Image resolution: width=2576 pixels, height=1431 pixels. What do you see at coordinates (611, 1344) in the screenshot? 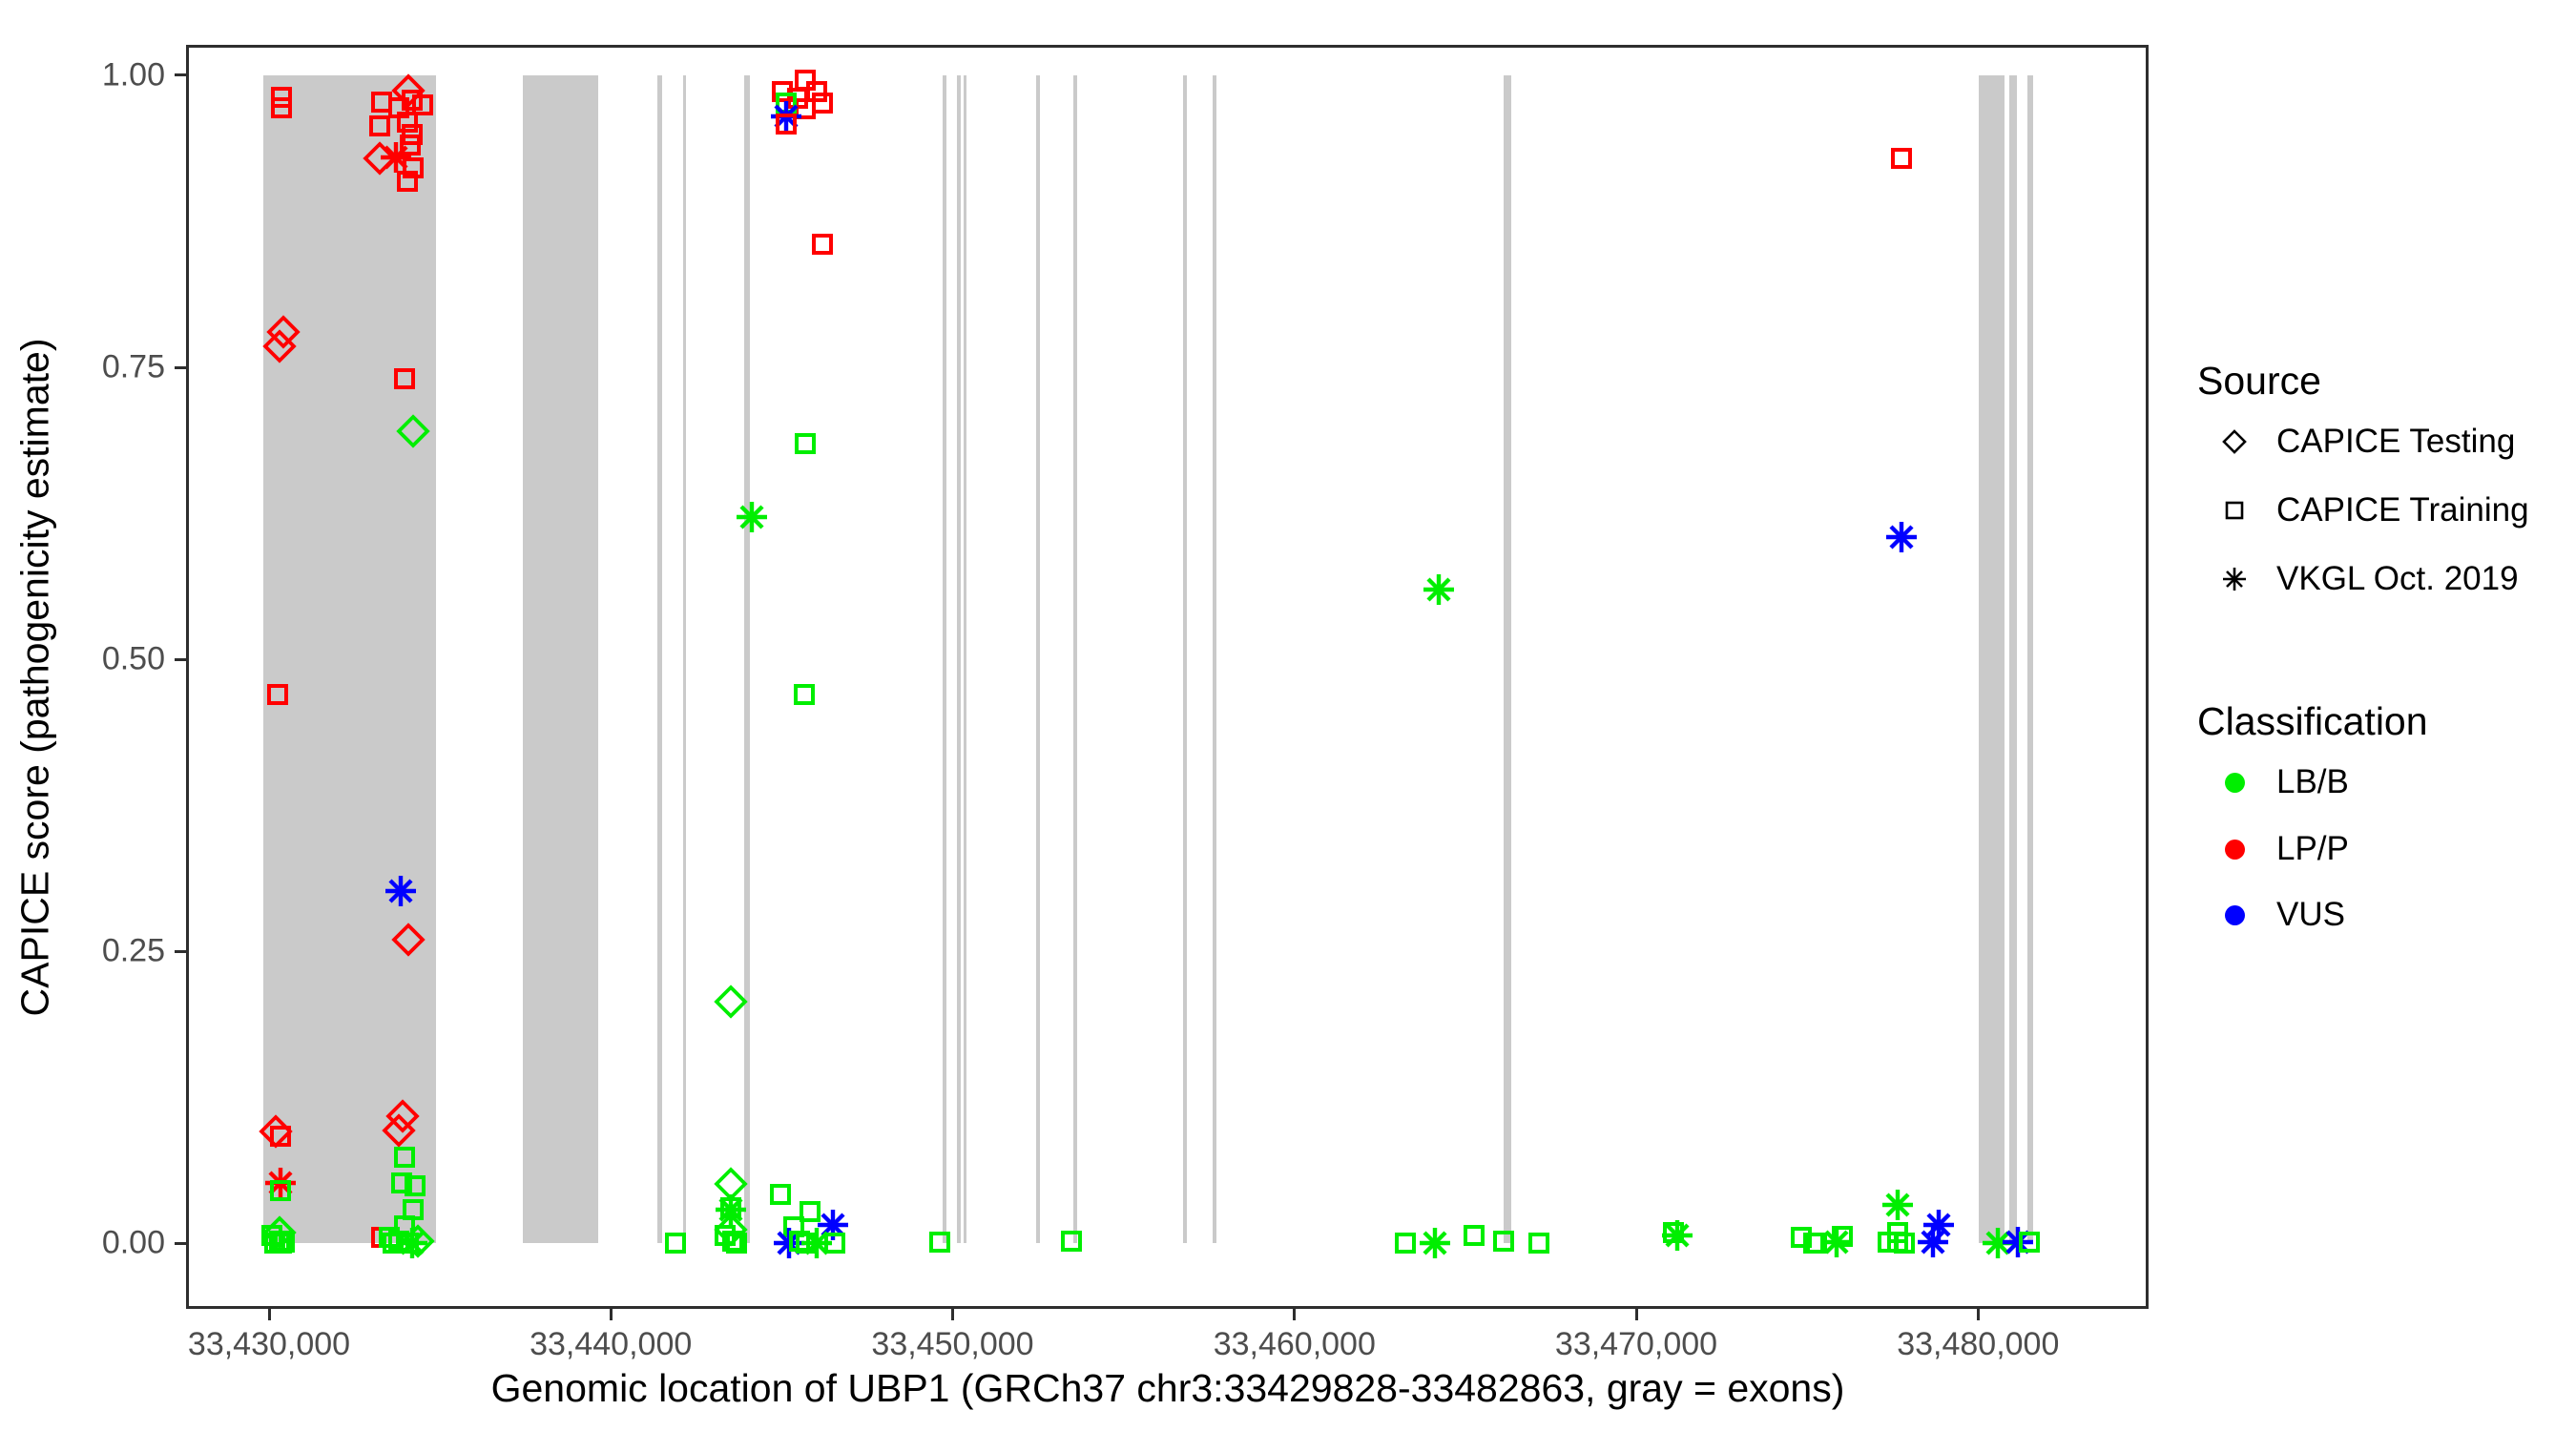
I see `x-tick-label: 33,440,000` at bounding box center [611, 1344].